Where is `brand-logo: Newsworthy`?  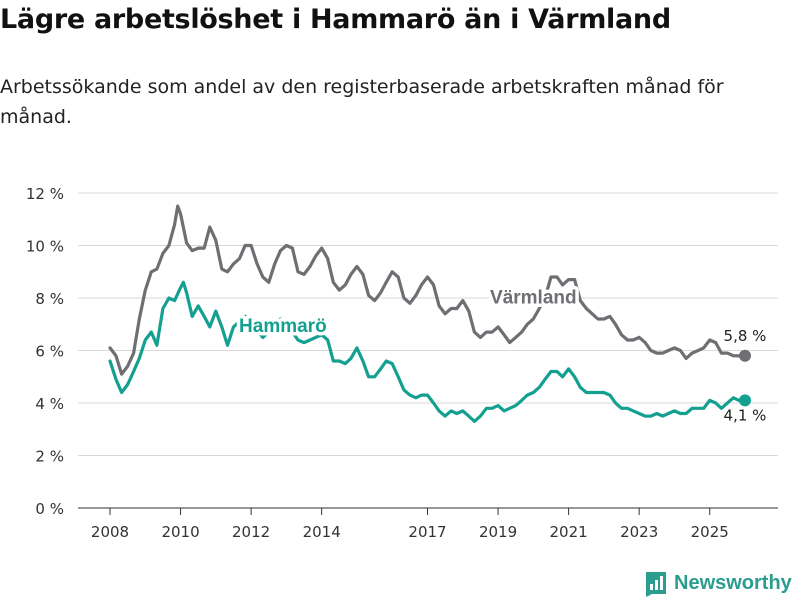 brand-logo: Newsworthy is located at coordinates (718, 583).